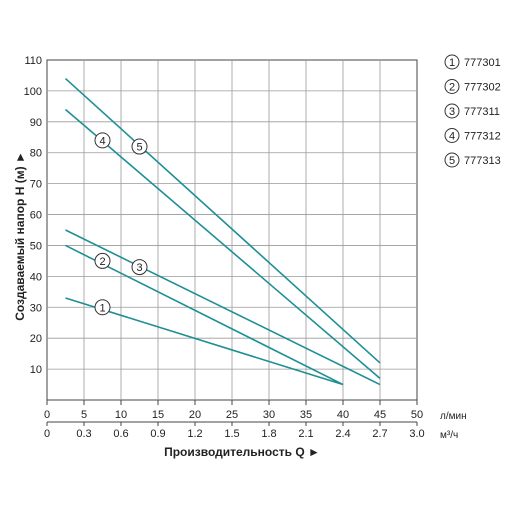 This screenshot has width=512, height=517. I want to click on x-unit-secondary: м³/ч, so click(449, 435).